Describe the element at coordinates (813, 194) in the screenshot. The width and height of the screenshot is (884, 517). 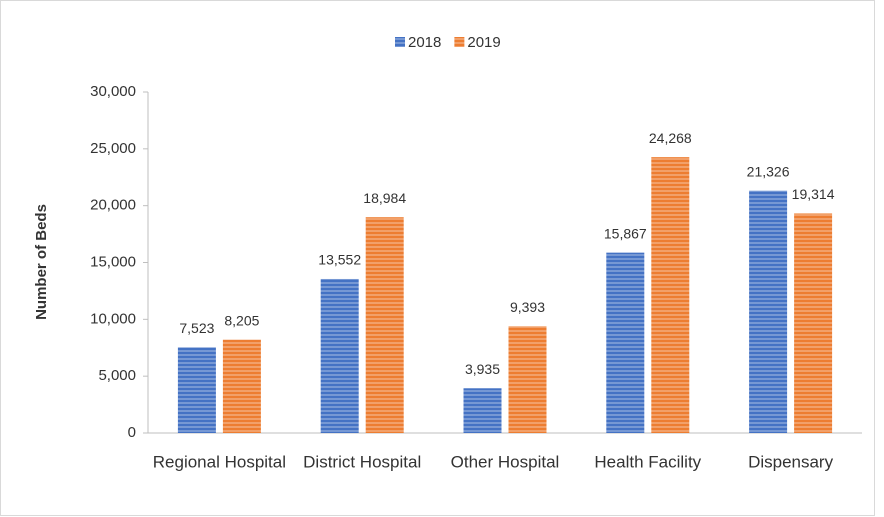
I see `value-label: 19,314` at that location.